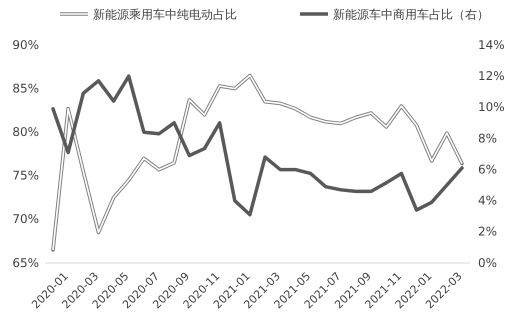 This screenshot has width=515, height=328. I want to click on y-tick-label: 70%, so click(25, 219).